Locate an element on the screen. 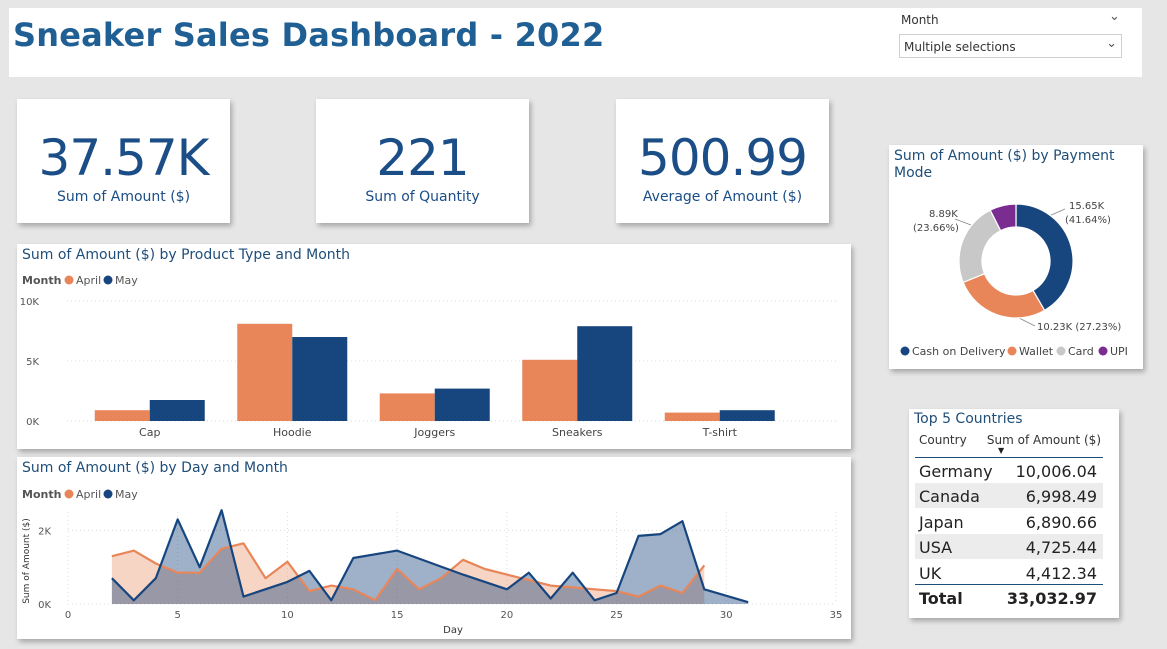 The width and height of the screenshot is (1167, 649). kpi-card-sum-quantity: 221 Sum of Quantity is located at coordinates (422, 161).